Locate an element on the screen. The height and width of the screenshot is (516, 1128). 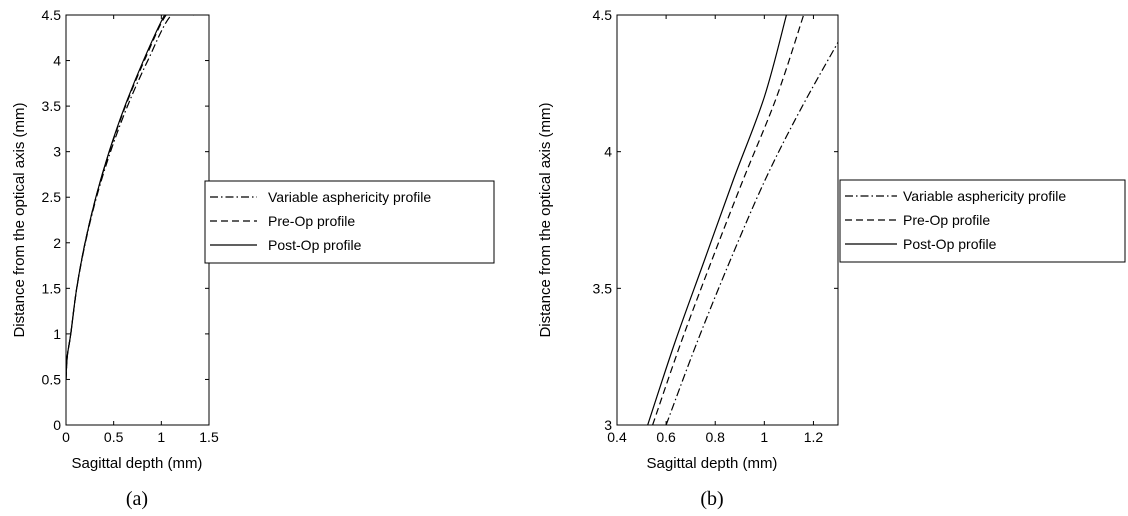
x-tick-label: 0.6 is located at coordinates (666, 437).